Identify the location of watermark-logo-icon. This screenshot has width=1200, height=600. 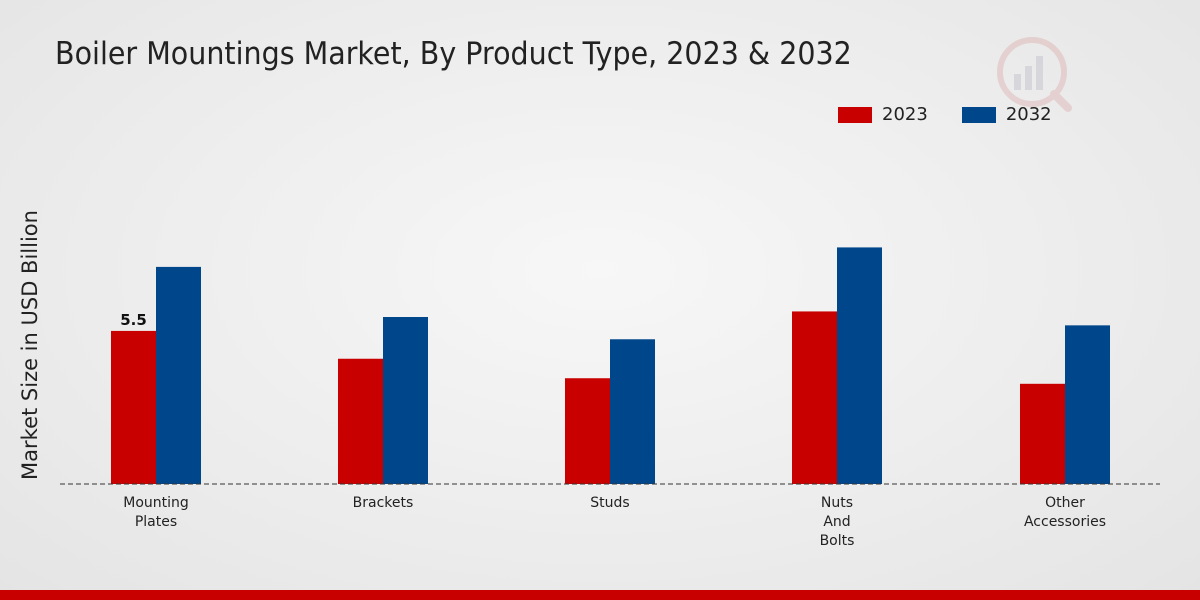
(1034, 74).